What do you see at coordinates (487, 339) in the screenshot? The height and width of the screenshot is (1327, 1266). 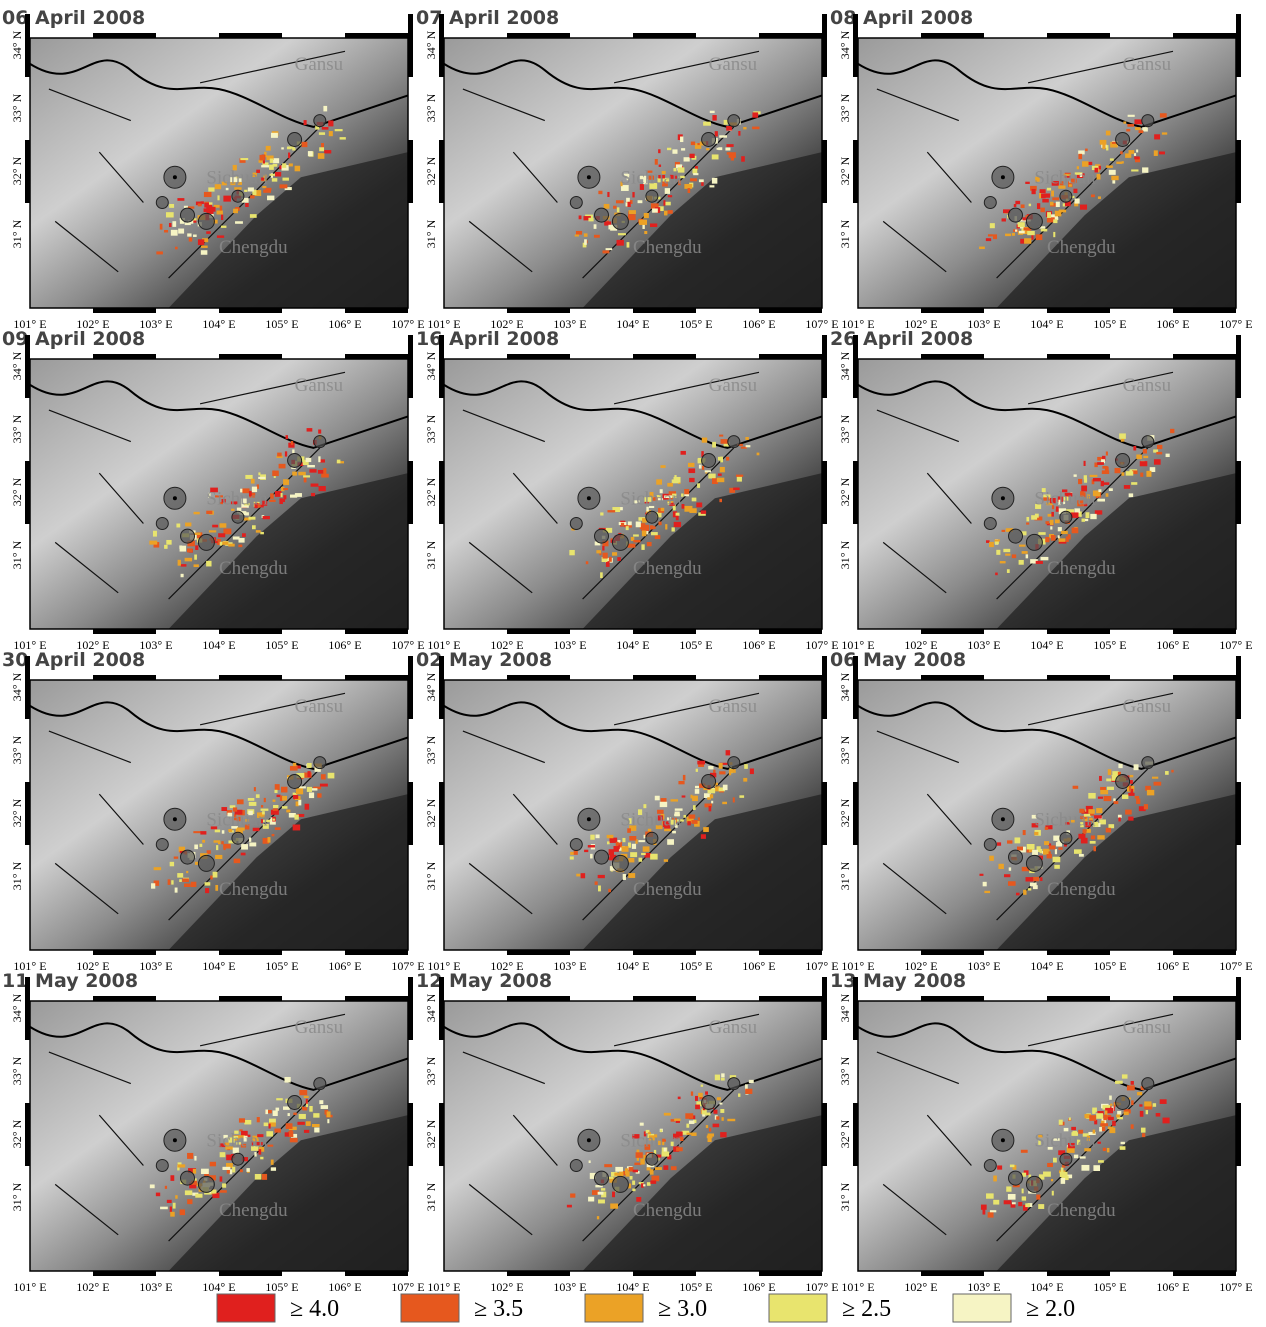 I see `panel-title: 16 April 2008` at bounding box center [487, 339].